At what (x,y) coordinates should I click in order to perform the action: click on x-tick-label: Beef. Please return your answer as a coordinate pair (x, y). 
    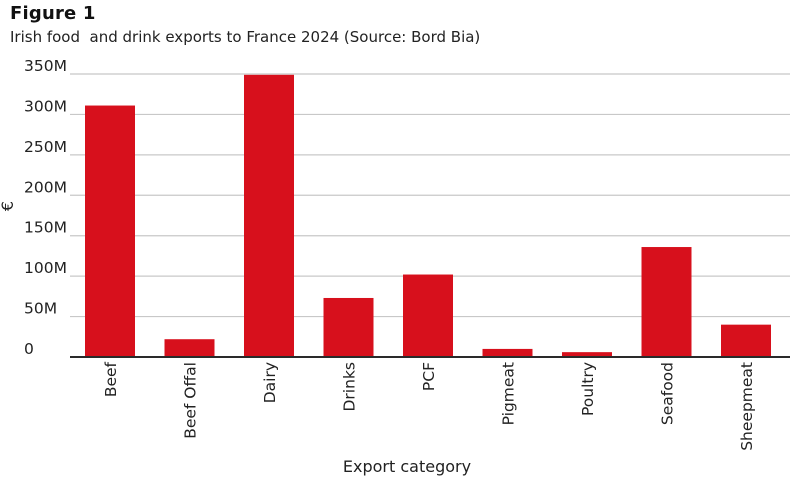
    Looking at the image, I should click on (111, 379).